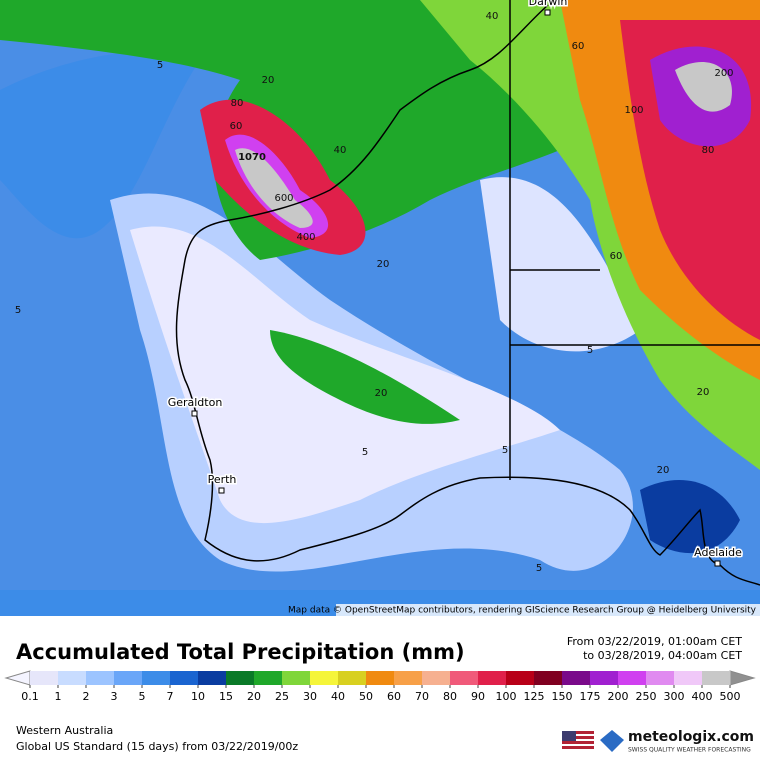  Describe the element at coordinates (562, 696) in the screenshot. I see `colorbar-label: 150` at that location.